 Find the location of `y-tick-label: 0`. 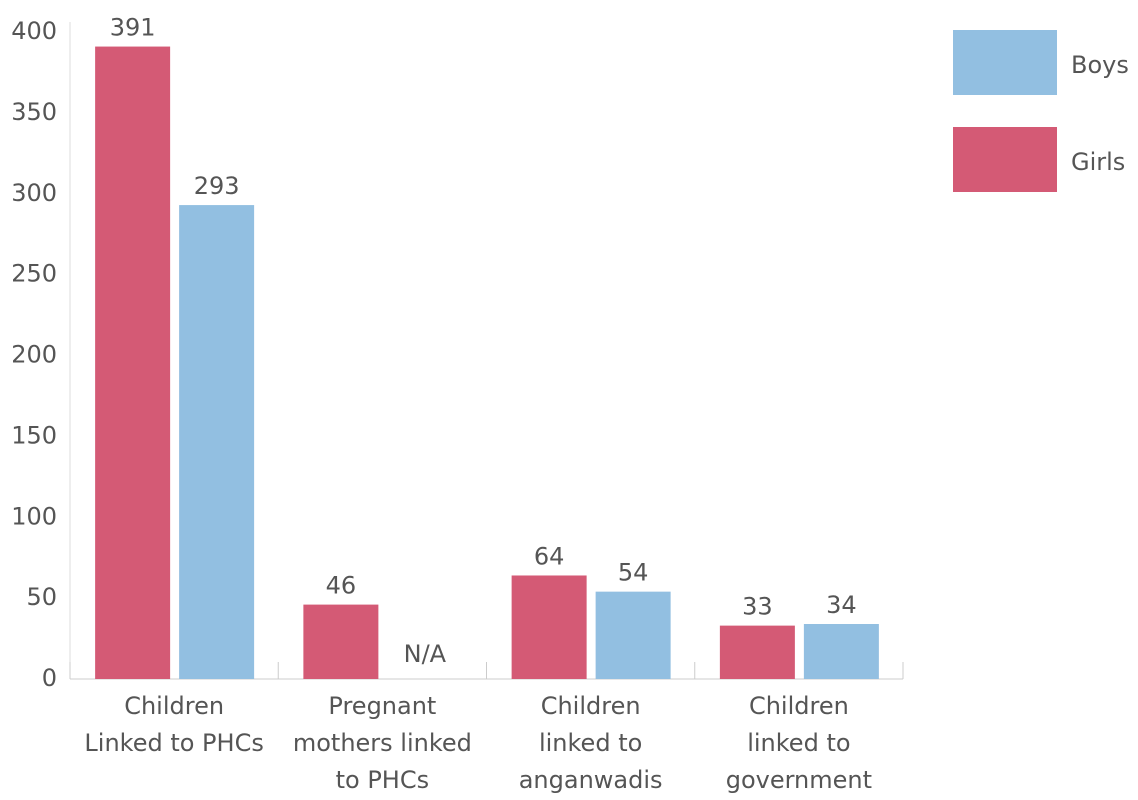

y-tick-label: 0 is located at coordinates (49, 678).